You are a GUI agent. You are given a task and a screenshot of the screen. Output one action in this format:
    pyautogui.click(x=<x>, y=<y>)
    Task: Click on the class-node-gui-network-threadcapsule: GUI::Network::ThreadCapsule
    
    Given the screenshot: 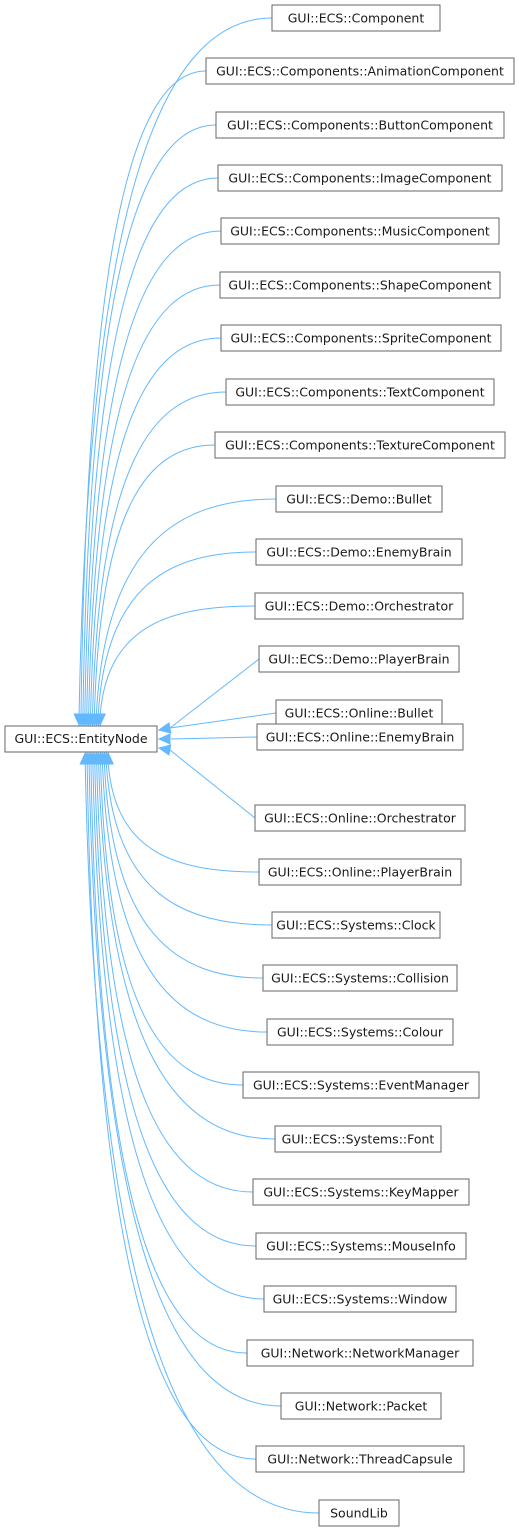 What is the action you would take?
    pyautogui.click(x=360, y=1459)
    